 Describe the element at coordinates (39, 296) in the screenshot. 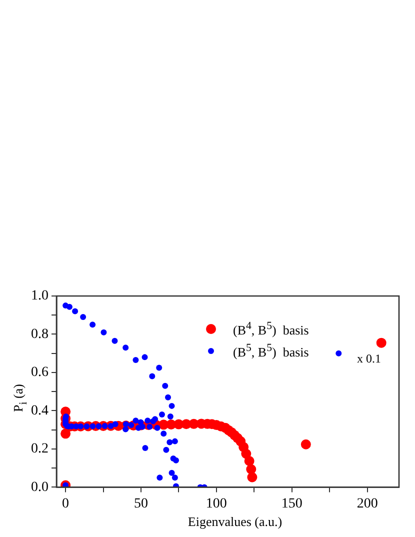

I see `y-tick-label: 1.0` at that location.